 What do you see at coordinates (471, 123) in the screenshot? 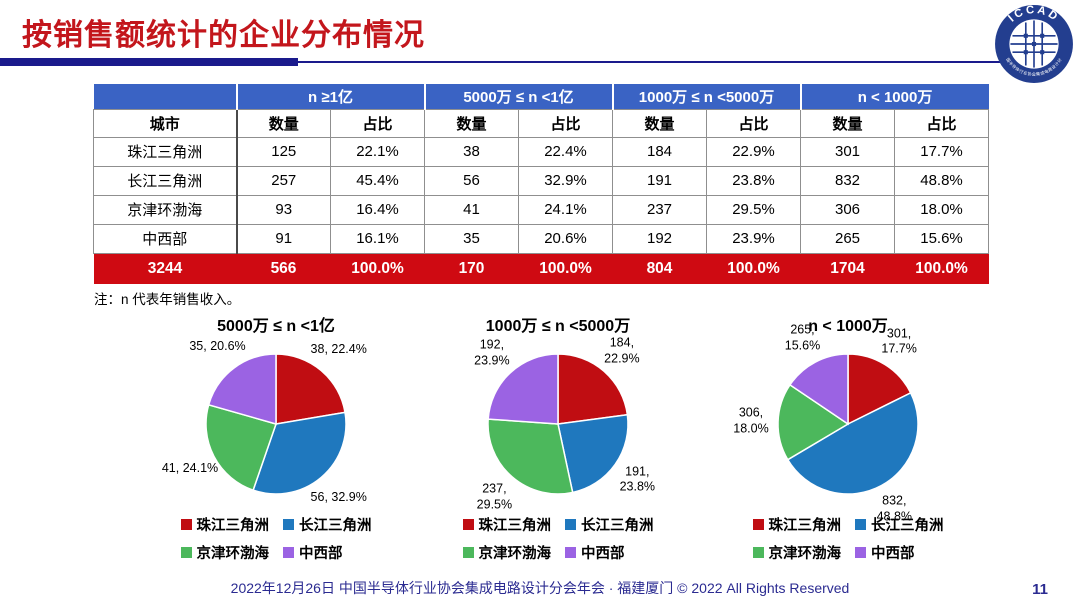
I see `count-header: 数量` at bounding box center [471, 123].